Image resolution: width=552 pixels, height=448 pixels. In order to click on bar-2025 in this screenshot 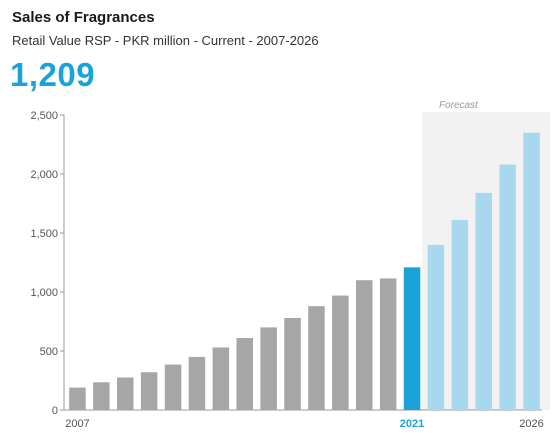, I will do `click(507, 287)`.